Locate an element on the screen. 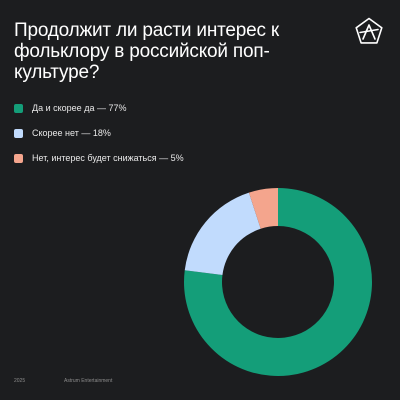 Image resolution: width=400 pixels, height=400 pixels. legend-label: Да и скорее да — 77% is located at coordinates (79, 108).